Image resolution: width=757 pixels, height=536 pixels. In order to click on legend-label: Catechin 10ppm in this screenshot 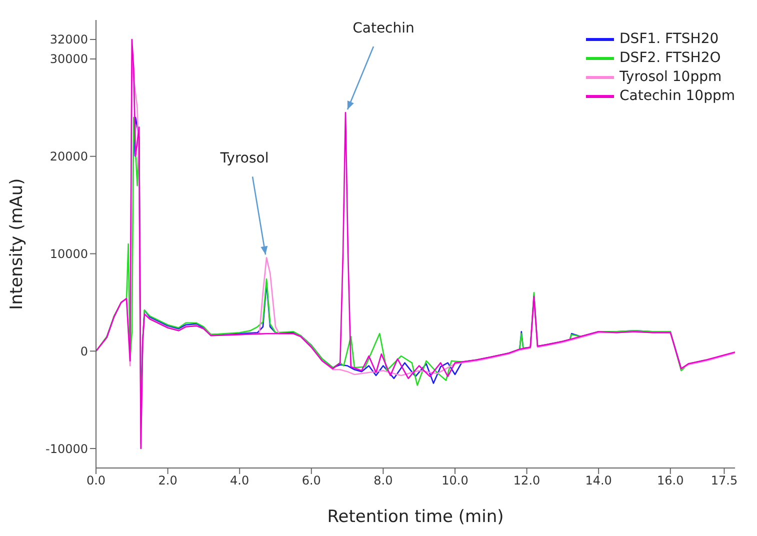, I will do `click(677, 96)`.